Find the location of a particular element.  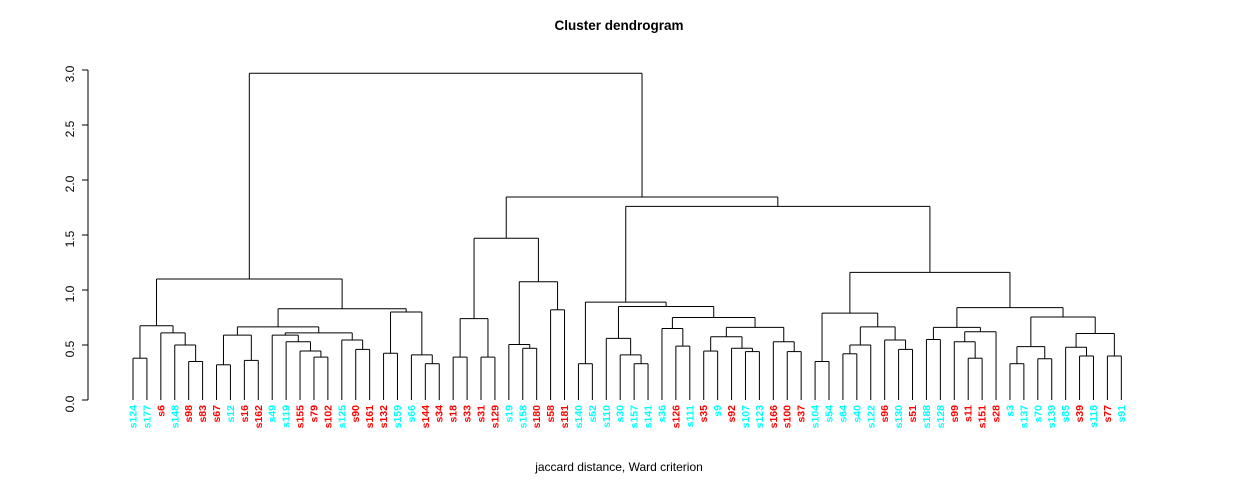

leaf-label: s16 is located at coordinates (245, 414).